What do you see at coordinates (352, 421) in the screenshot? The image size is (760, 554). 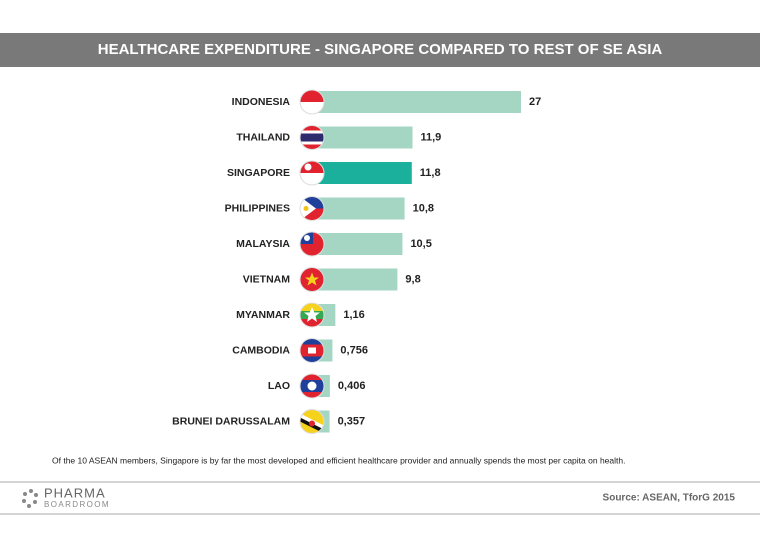 I see `value-label: 0,357` at bounding box center [352, 421].